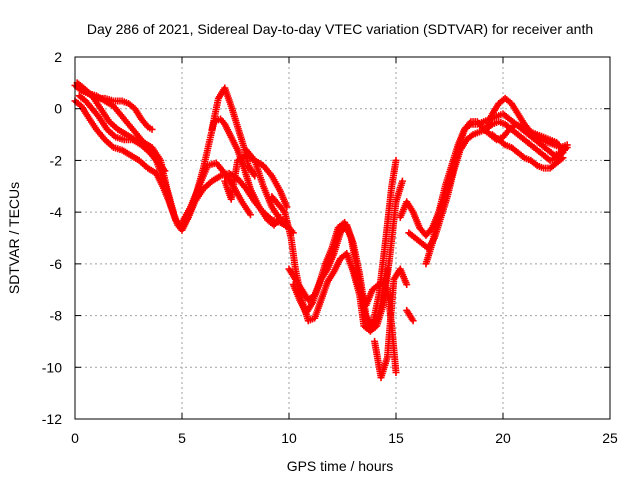  I want to click on y-tick-label: 2, so click(58, 57).